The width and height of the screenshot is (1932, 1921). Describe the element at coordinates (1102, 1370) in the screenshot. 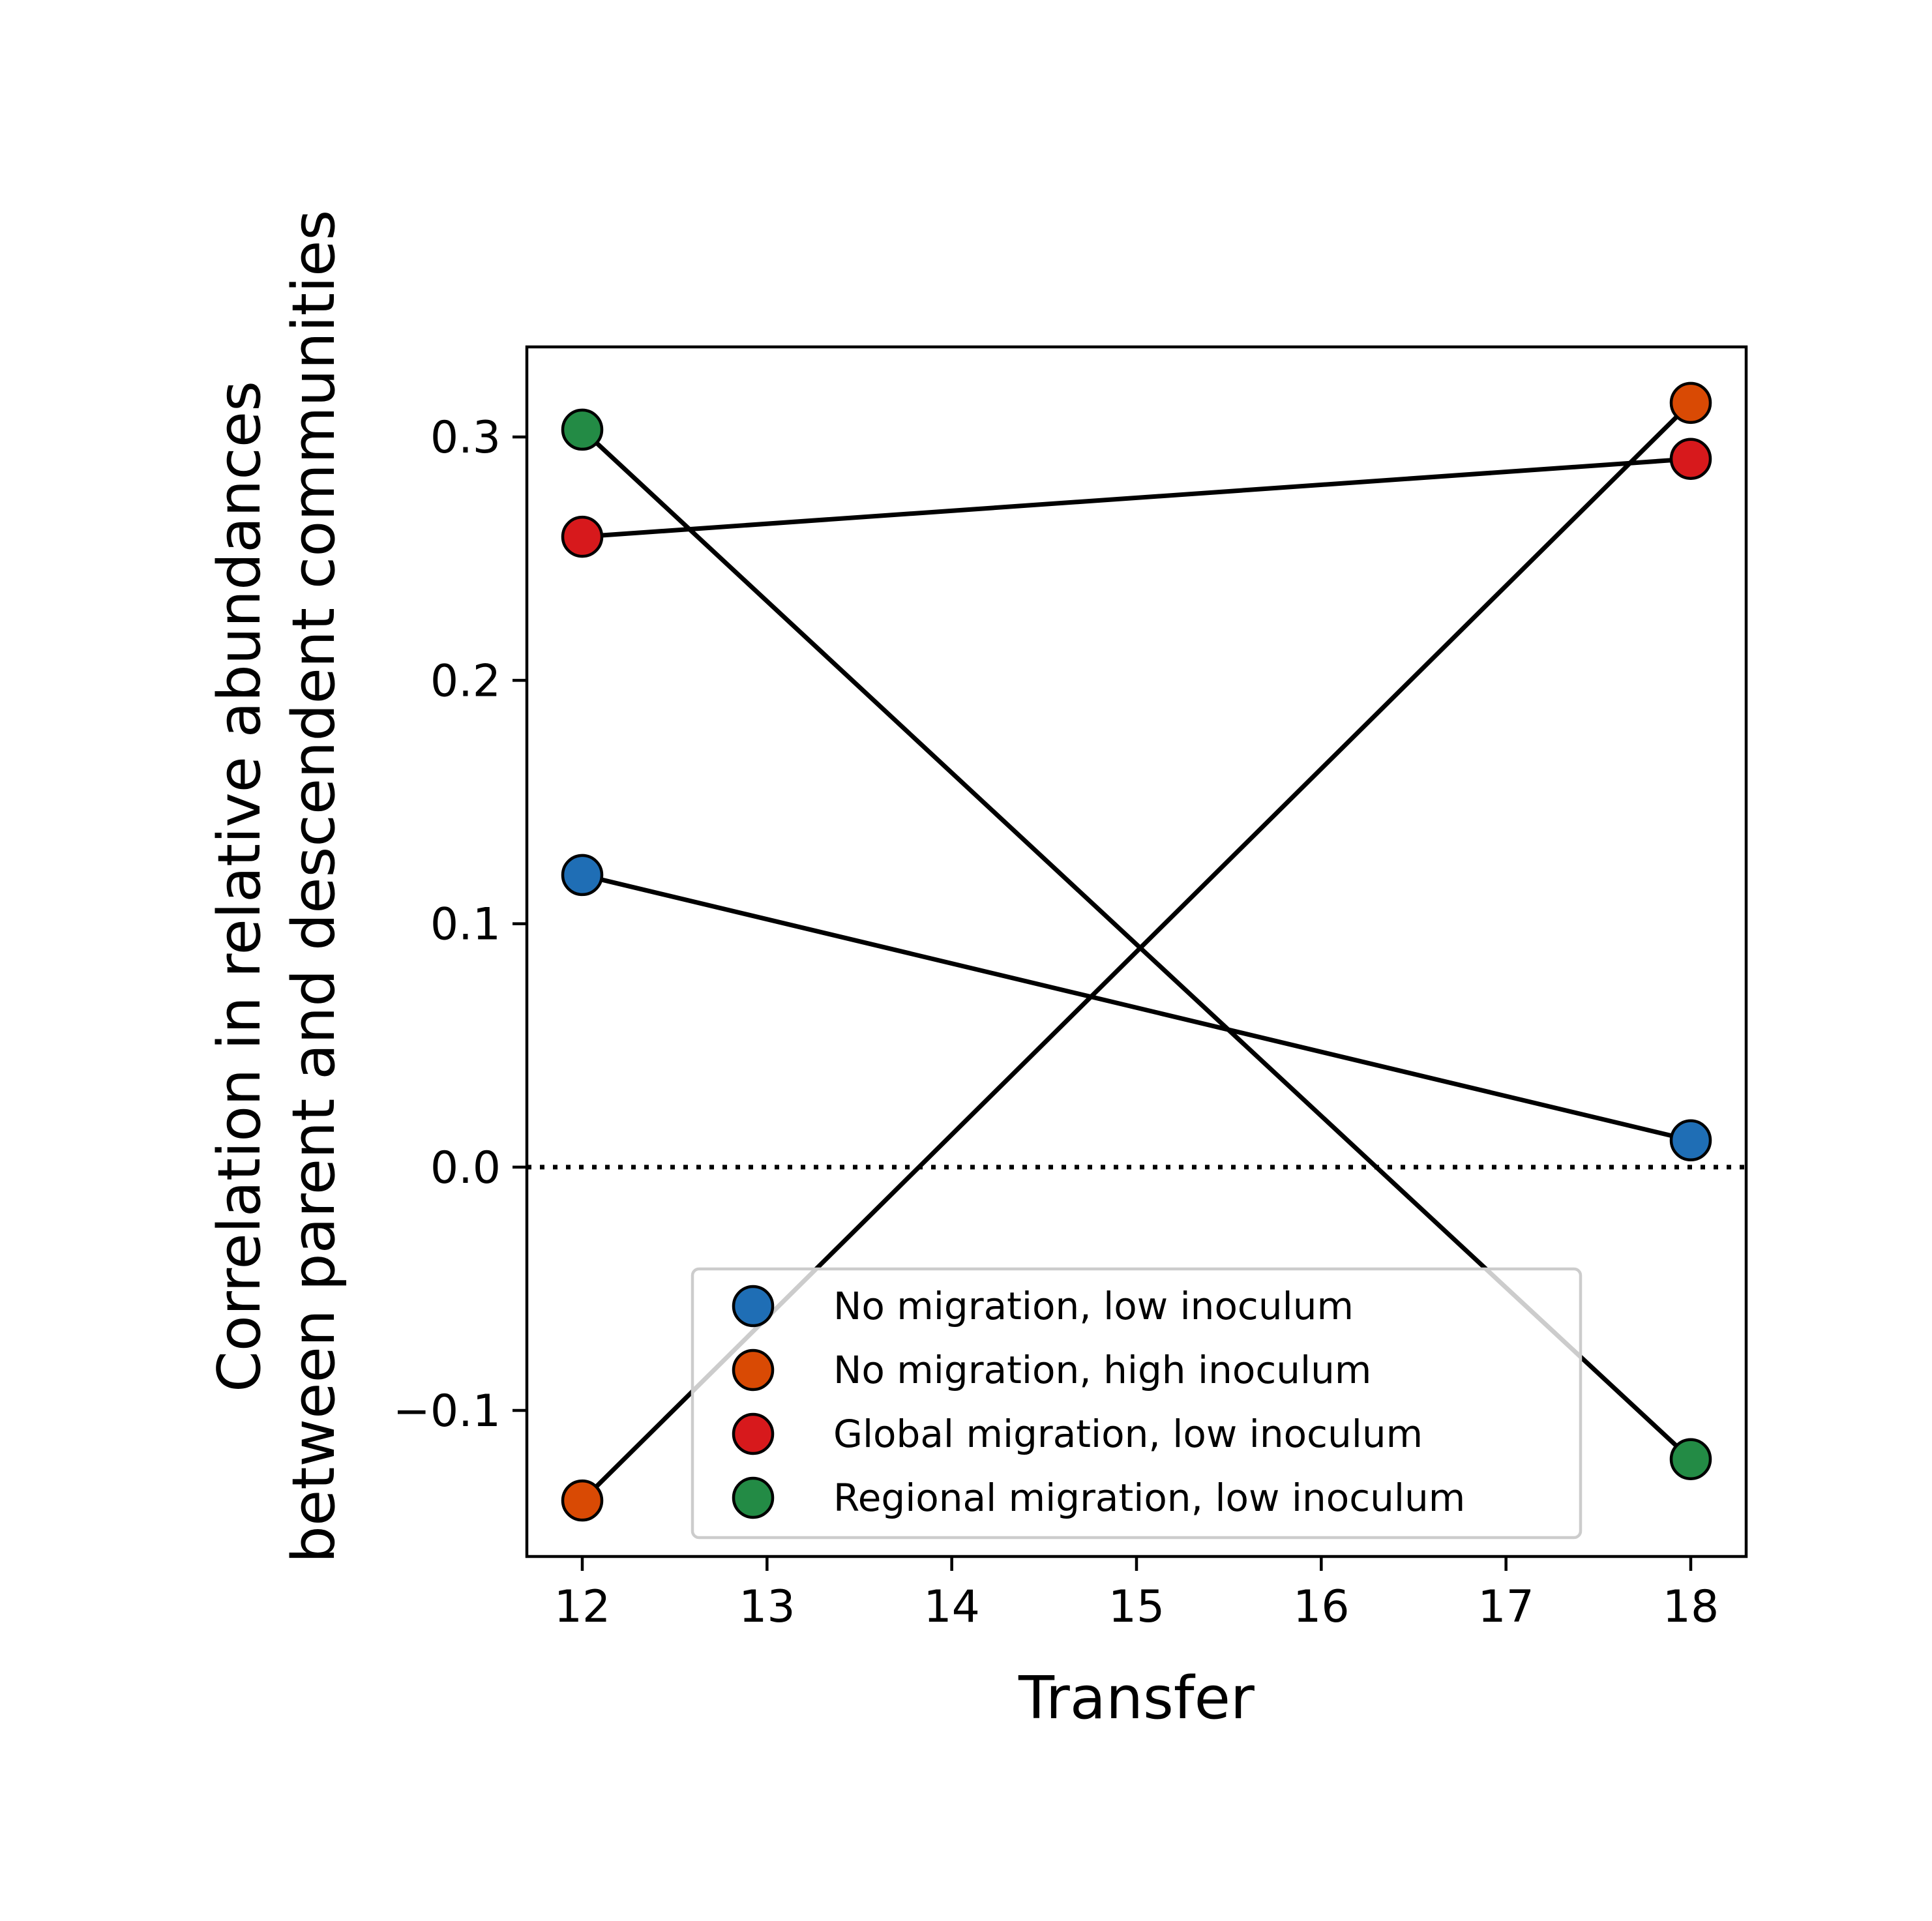

I see `legend-label-2: No migration, high inoculum` at that location.